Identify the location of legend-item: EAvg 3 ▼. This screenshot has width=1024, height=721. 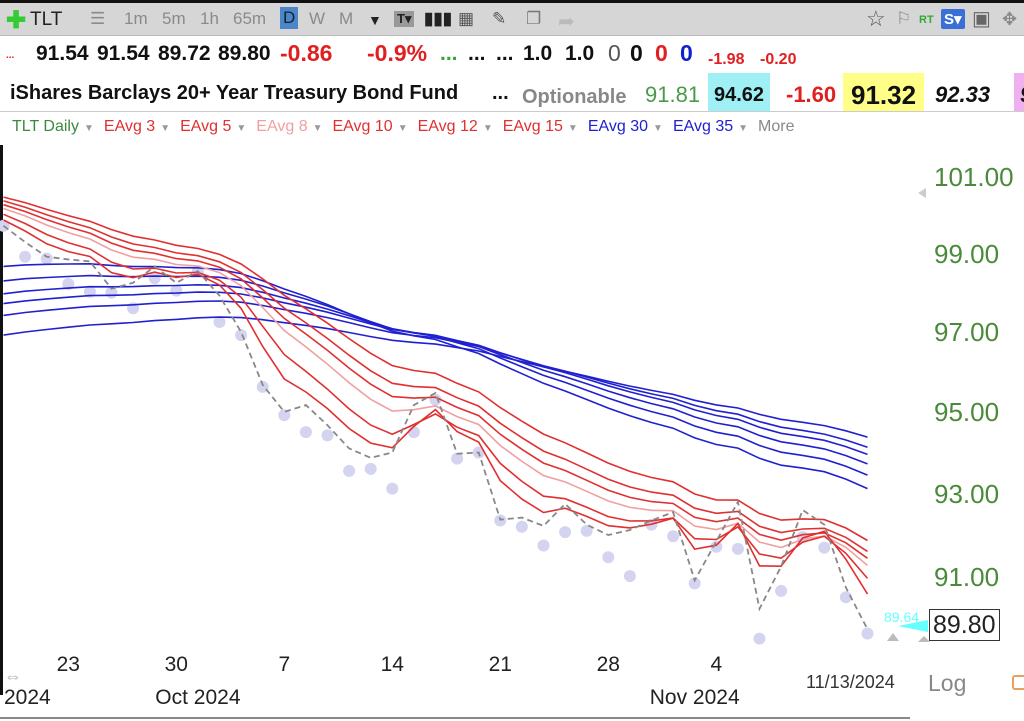
(137, 126).